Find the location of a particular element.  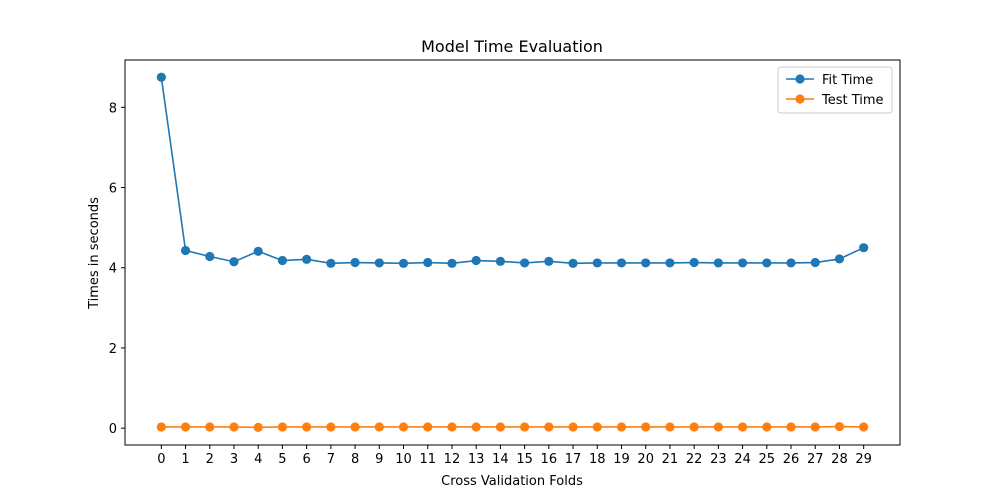

x-tick-label: 18 is located at coordinates (597, 459).